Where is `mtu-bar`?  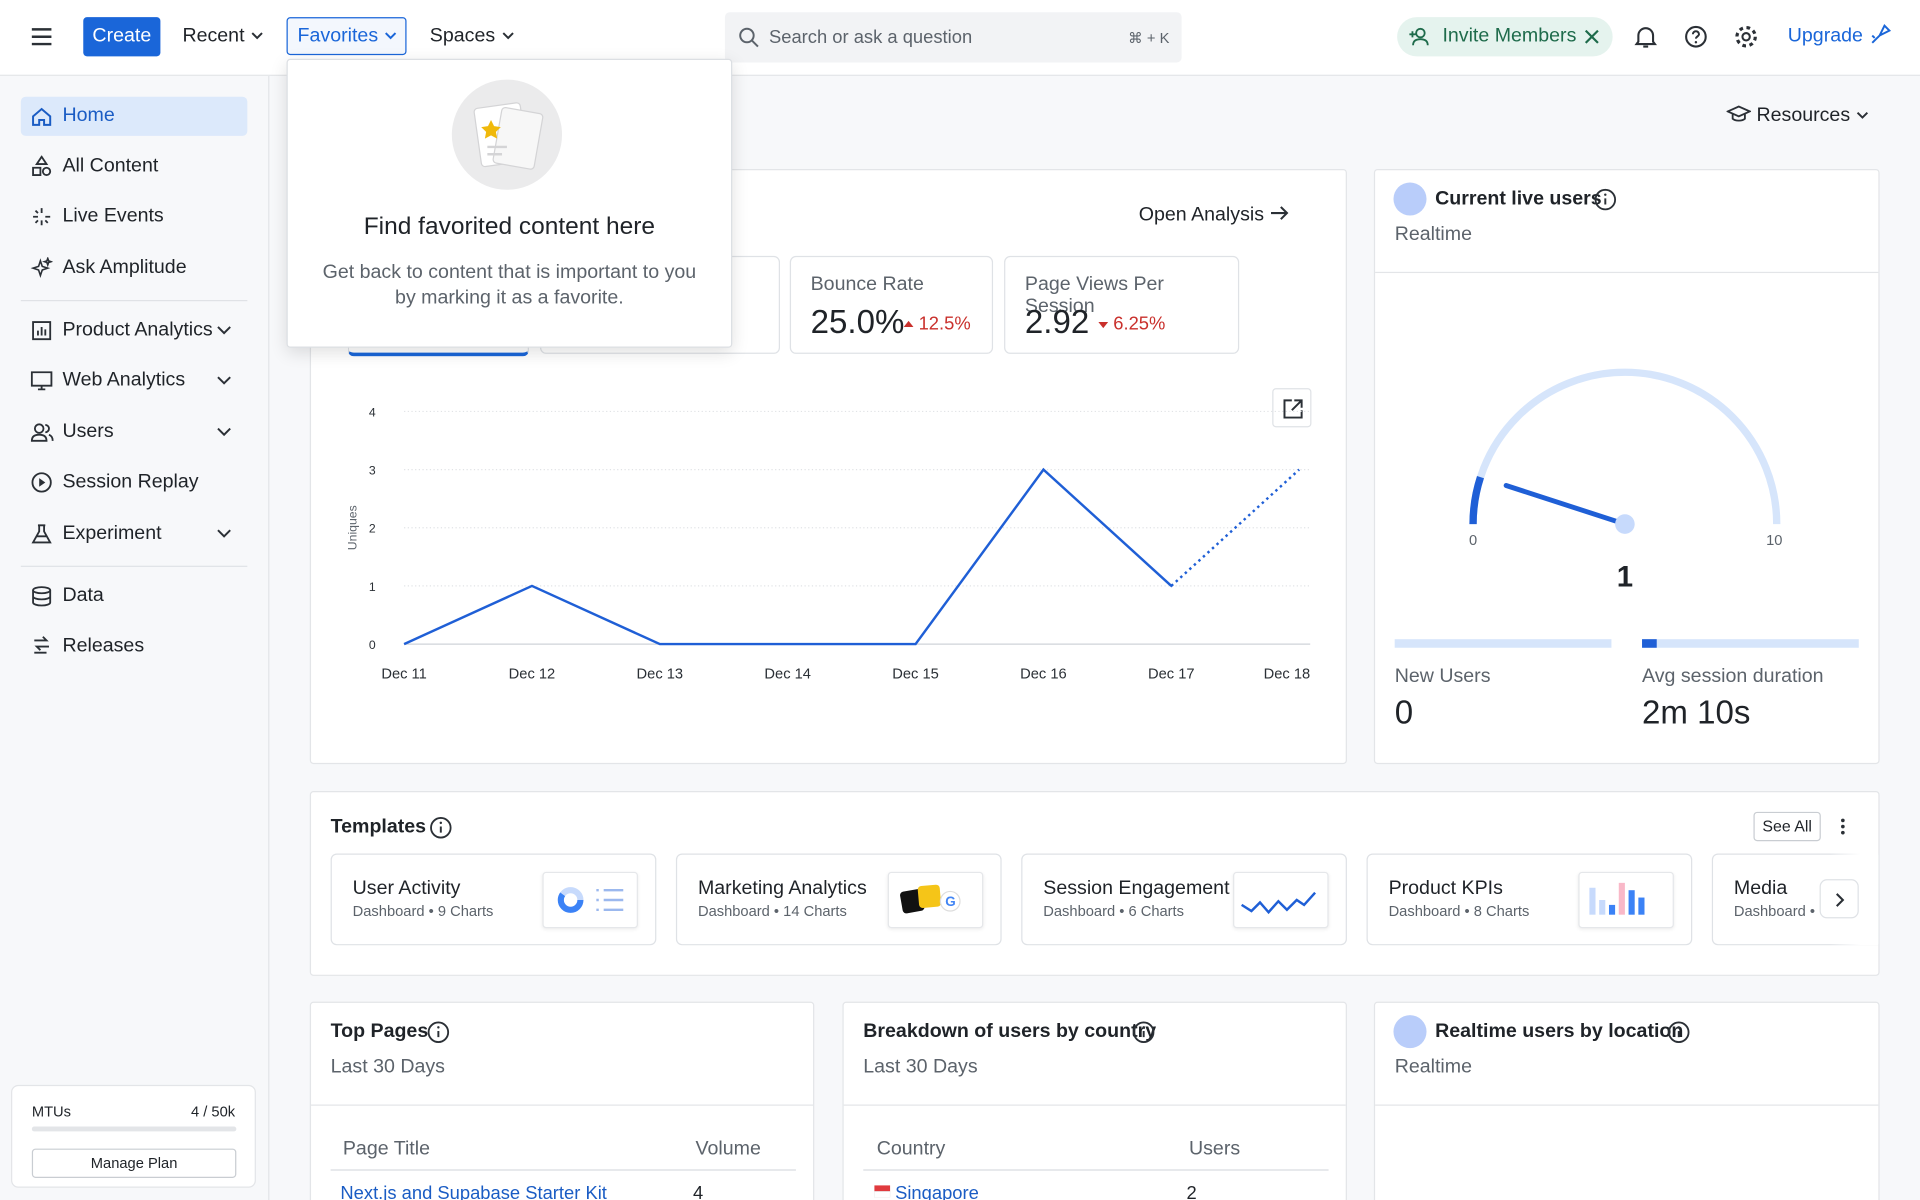 mtu-bar is located at coordinates (134, 1129).